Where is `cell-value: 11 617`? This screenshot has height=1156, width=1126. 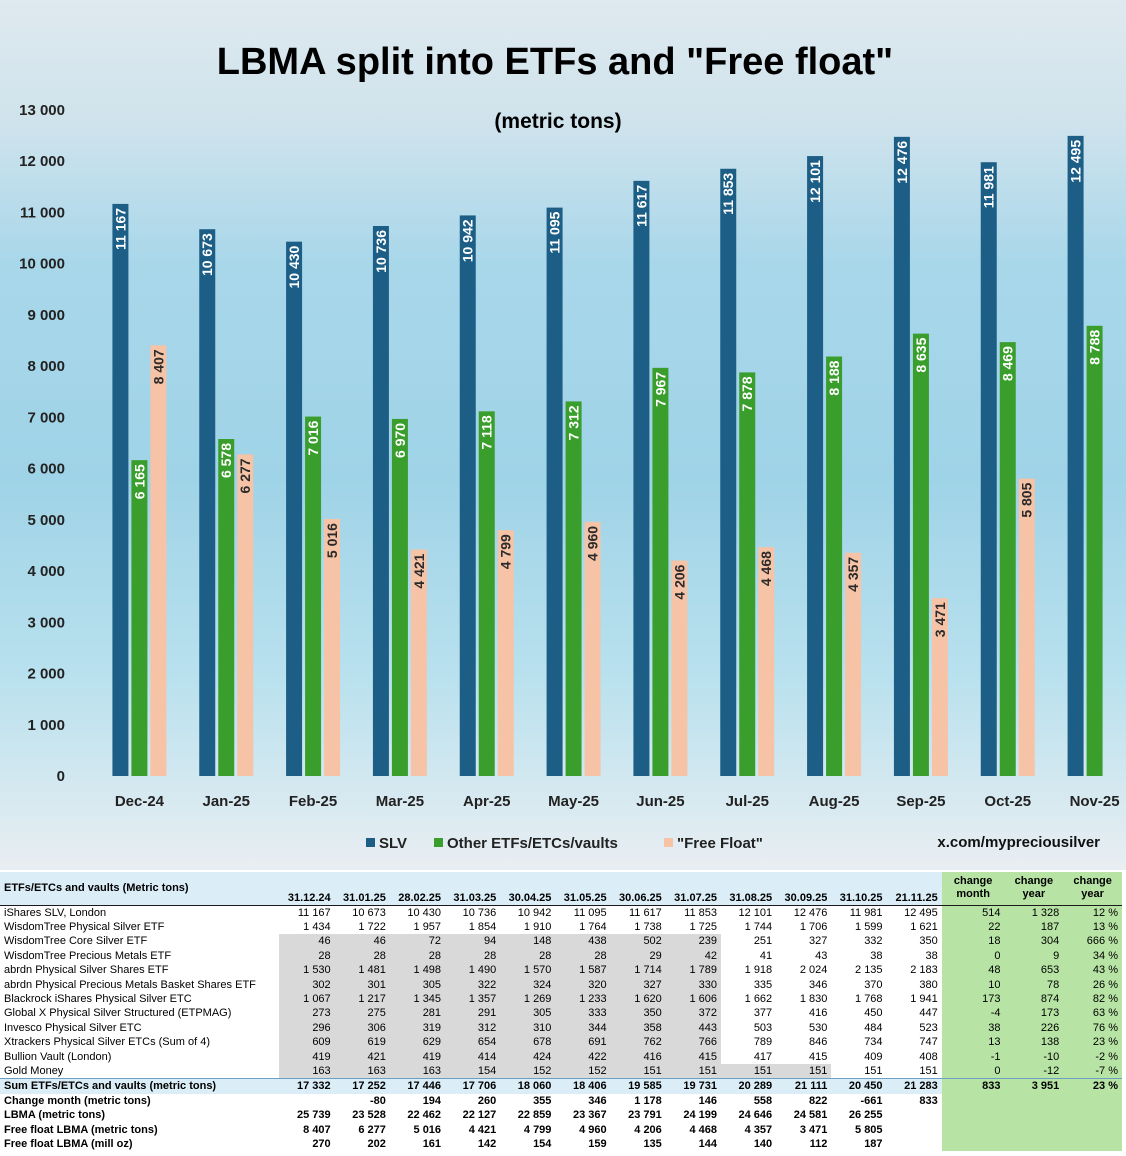
cell-value: 11 617 is located at coordinates (638, 912).